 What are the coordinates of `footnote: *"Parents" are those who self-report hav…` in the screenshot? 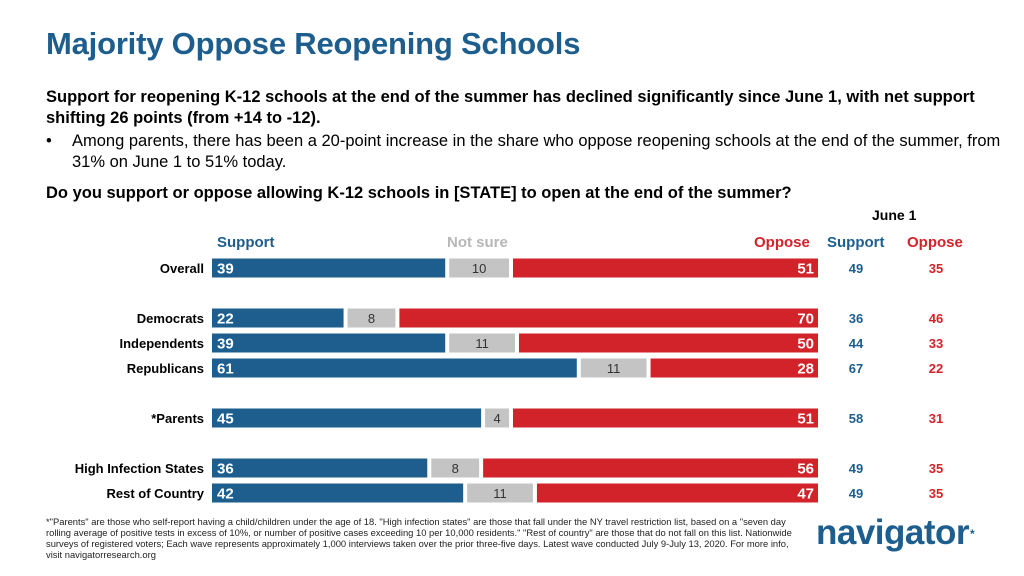 It's located at (419, 538).